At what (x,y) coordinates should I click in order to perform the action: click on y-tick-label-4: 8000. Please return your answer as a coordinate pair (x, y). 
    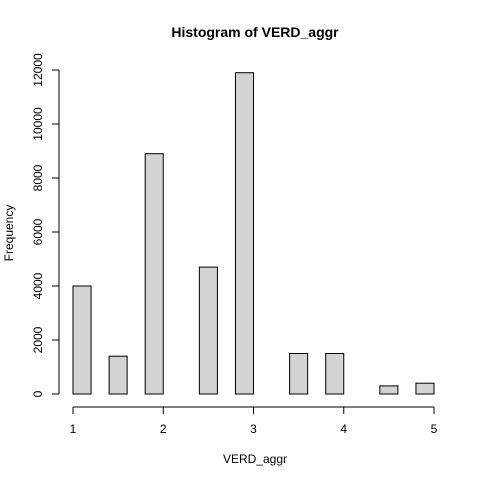
    Looking at the image, I should click on (38, 177).